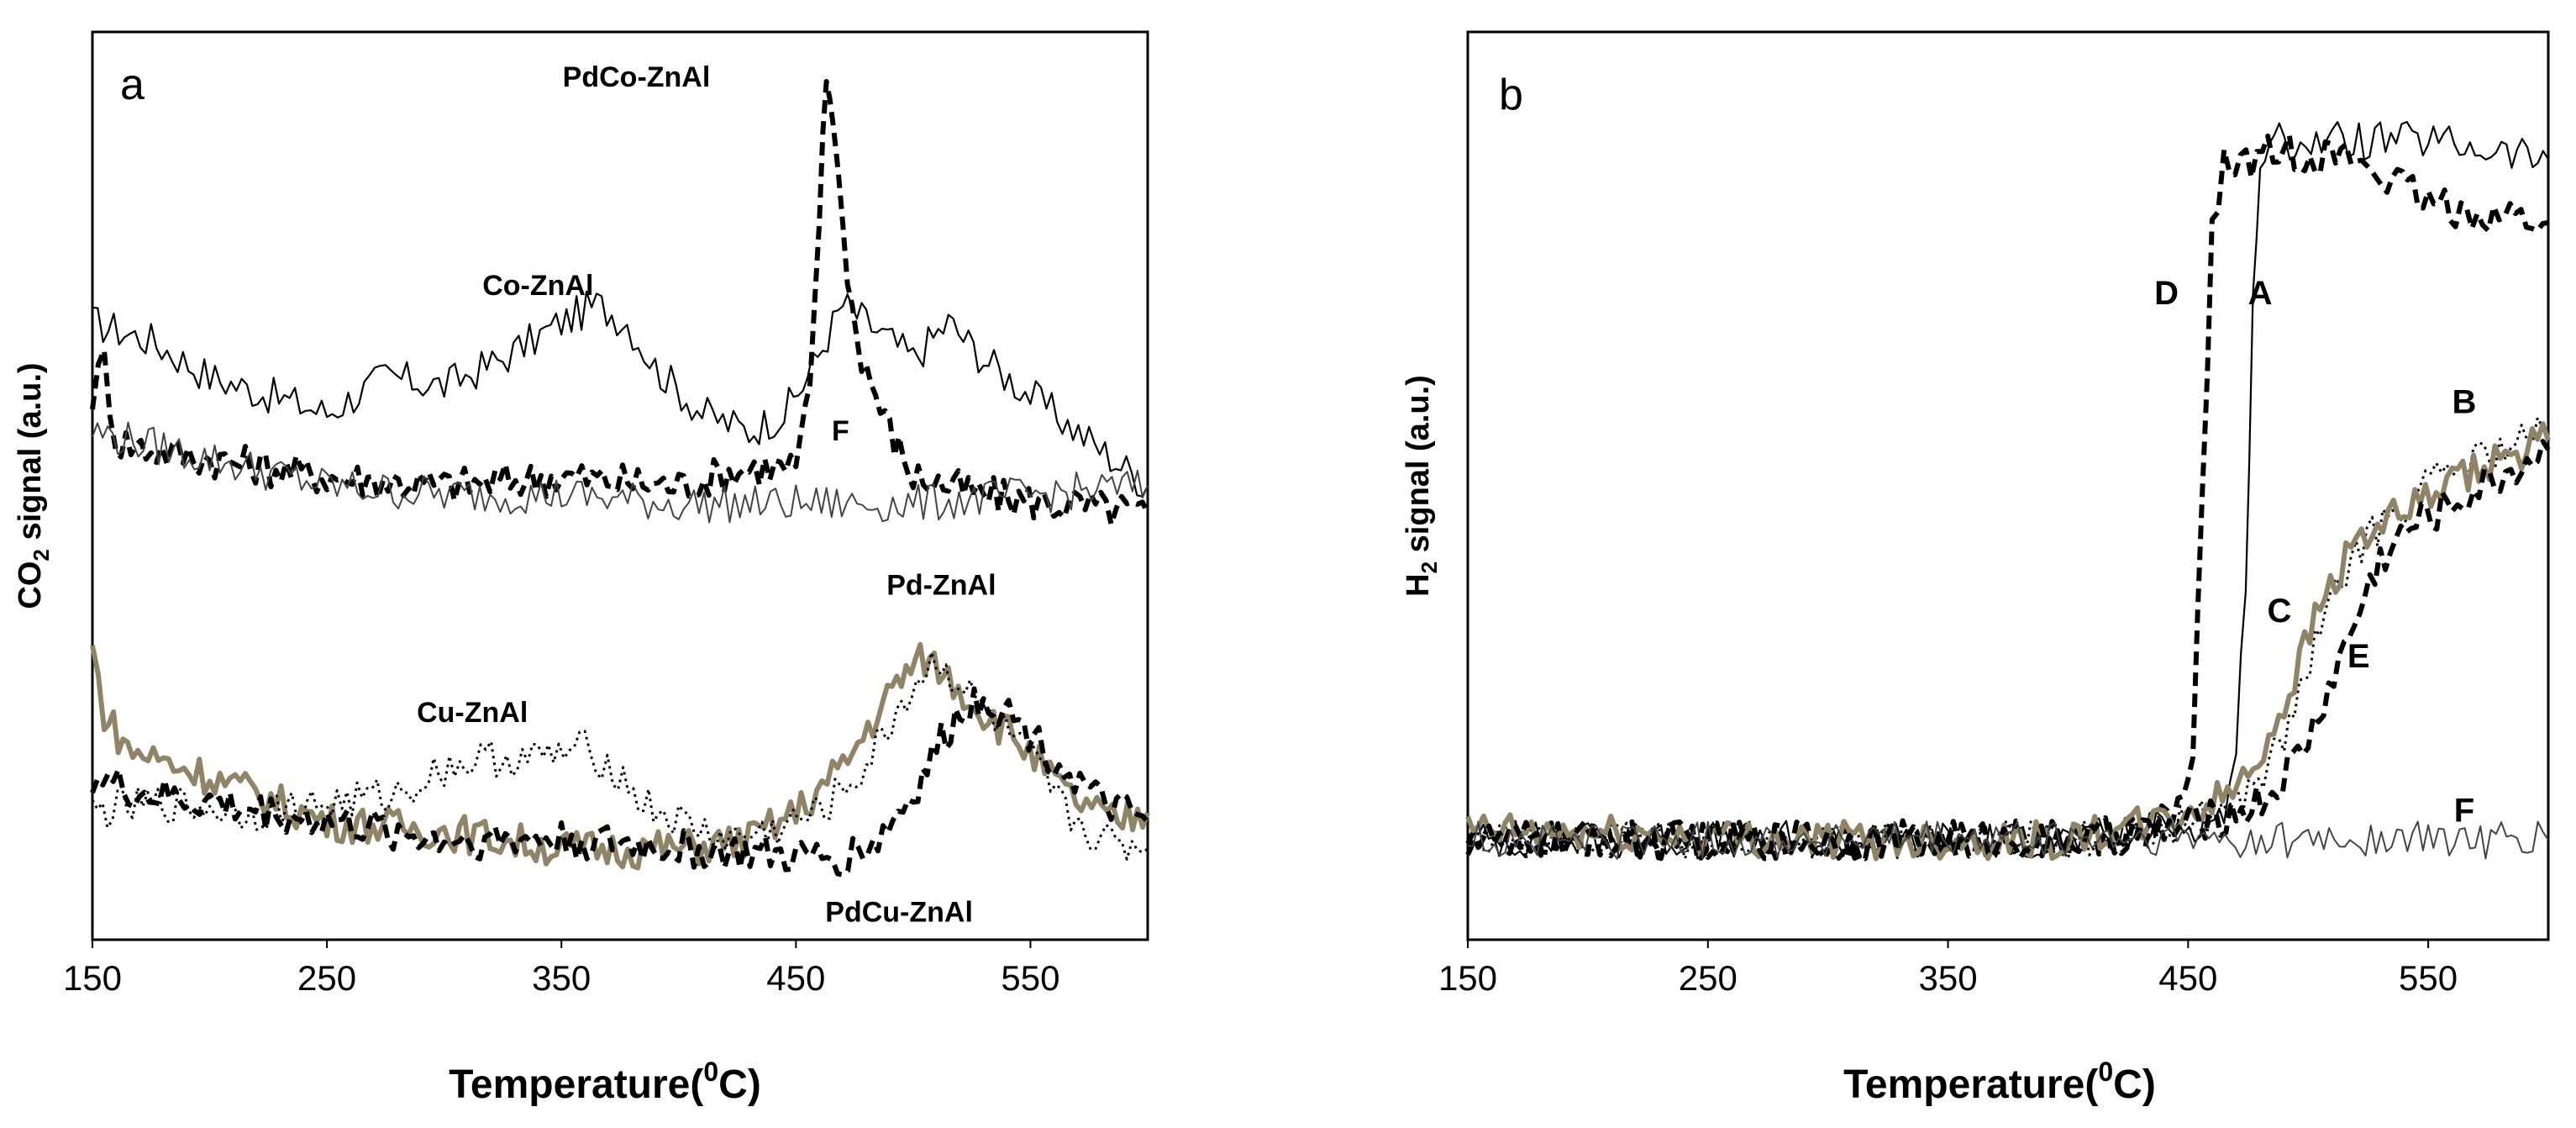 The height and width of the screenshot is (1128, 2576). I want to click on annotation-pdco-znal: PdCo-ZnAl, so click(637, 77).